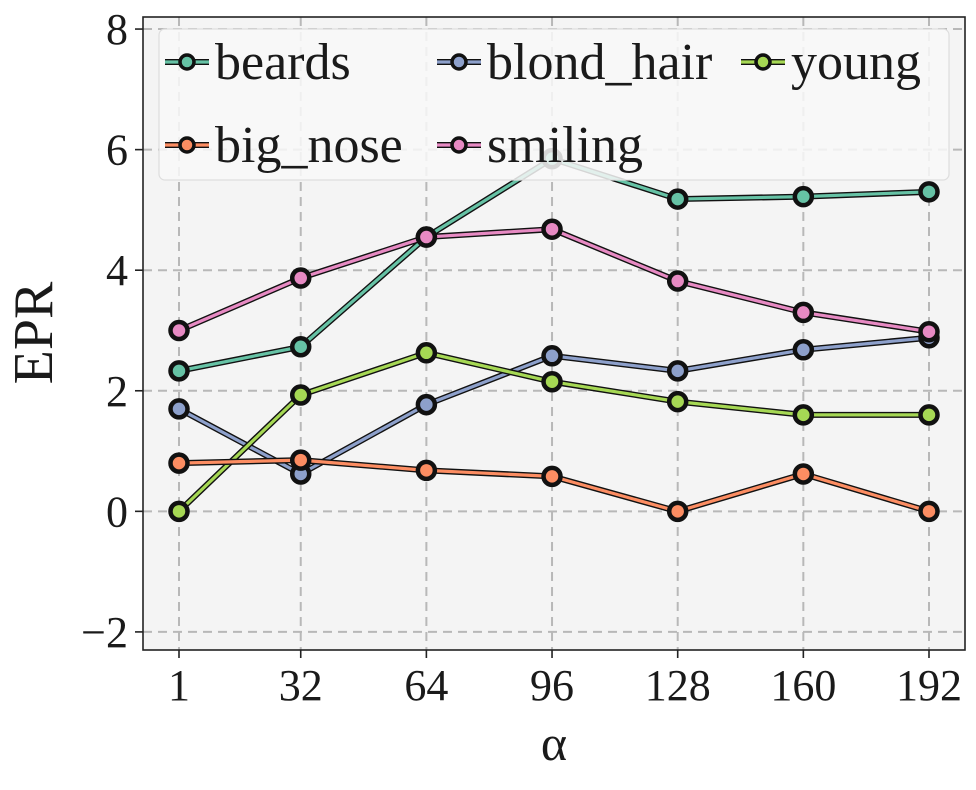 This screenshot has height=790, width=976. What do you see at coordinates (104, 632) in the screenshot?
I see `y-tick-label: −2` at bounding box center [104, 632].